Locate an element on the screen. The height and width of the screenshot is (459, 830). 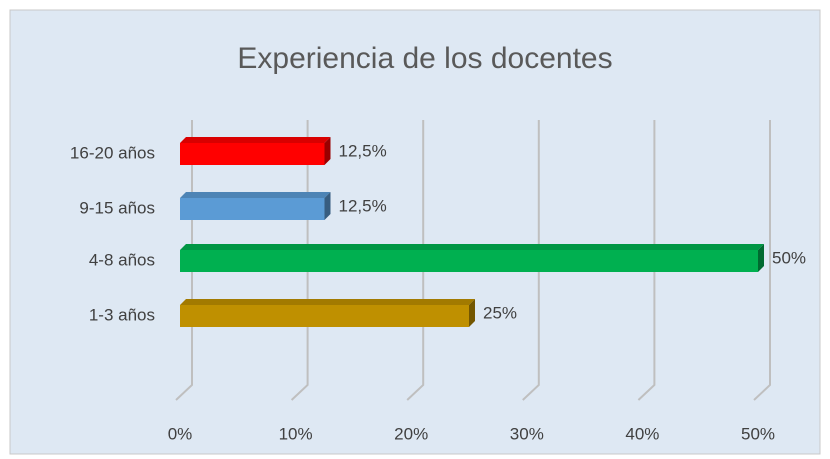
y-tick-label: 4-8 años is located at coordinates (122, 259).